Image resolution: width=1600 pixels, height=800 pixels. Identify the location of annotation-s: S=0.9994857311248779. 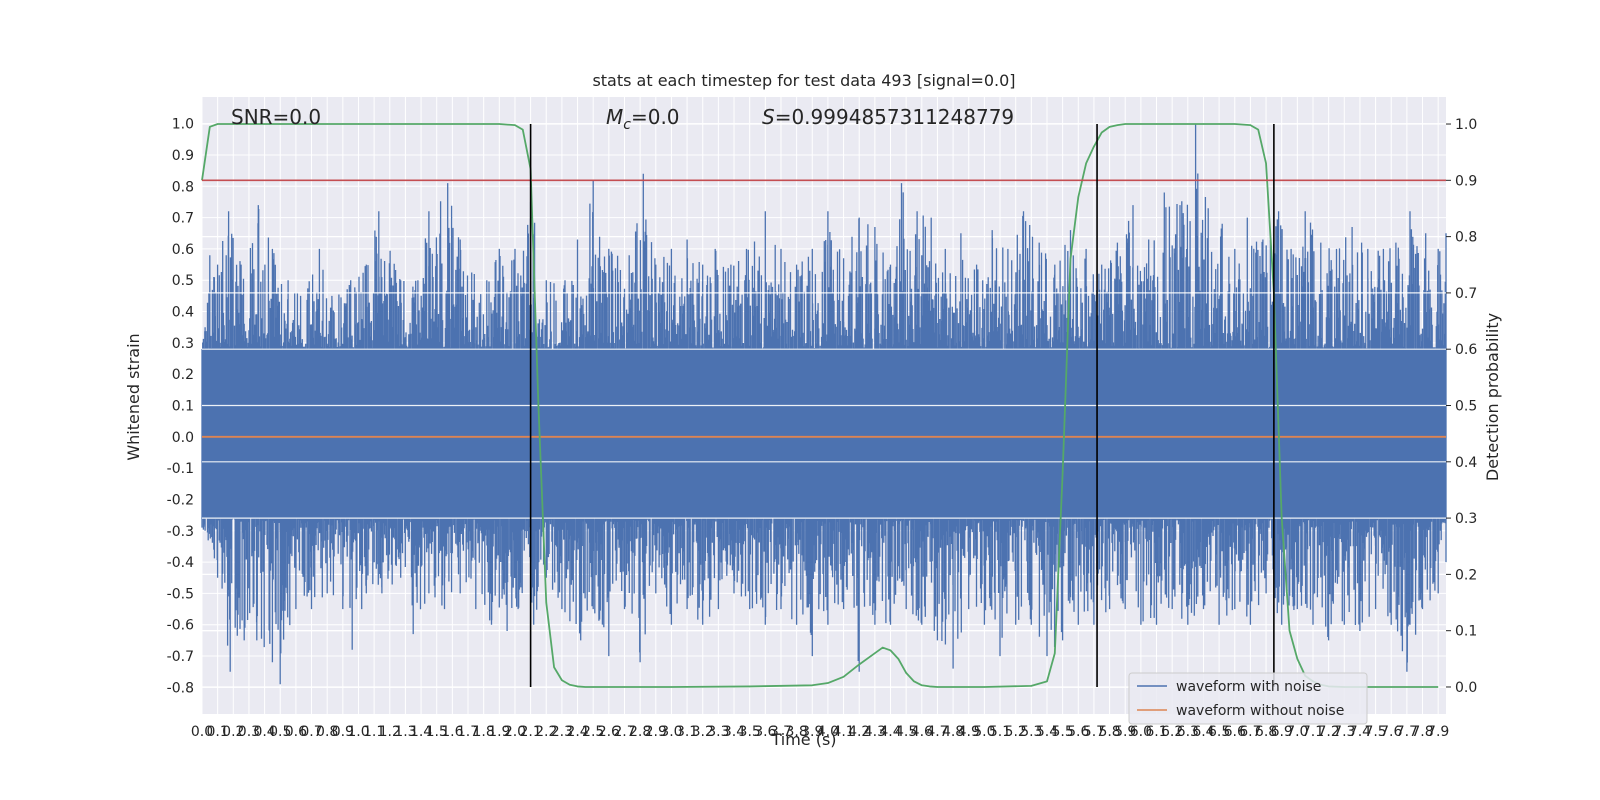
(888, 117).